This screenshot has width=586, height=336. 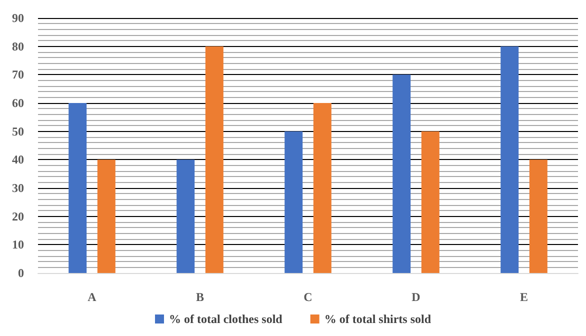 I want to click on x-tick-label: D, so click(x=416, y=297).